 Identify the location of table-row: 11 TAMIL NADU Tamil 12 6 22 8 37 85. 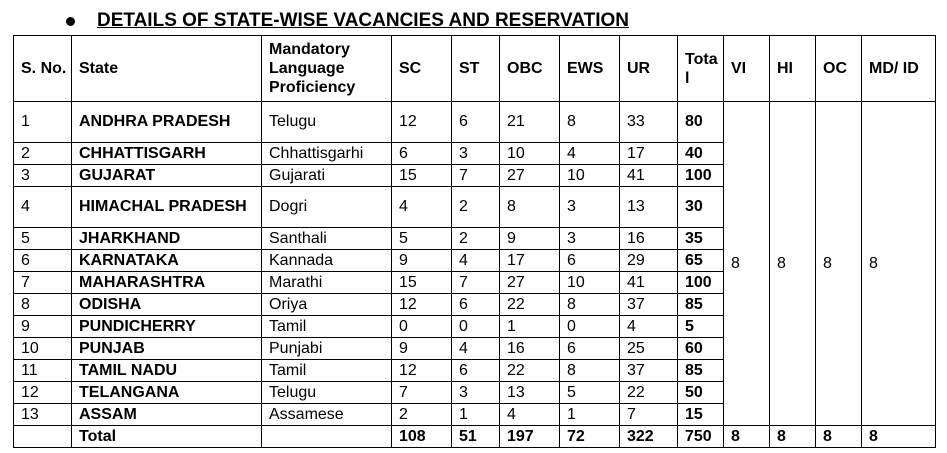
(474, 370).